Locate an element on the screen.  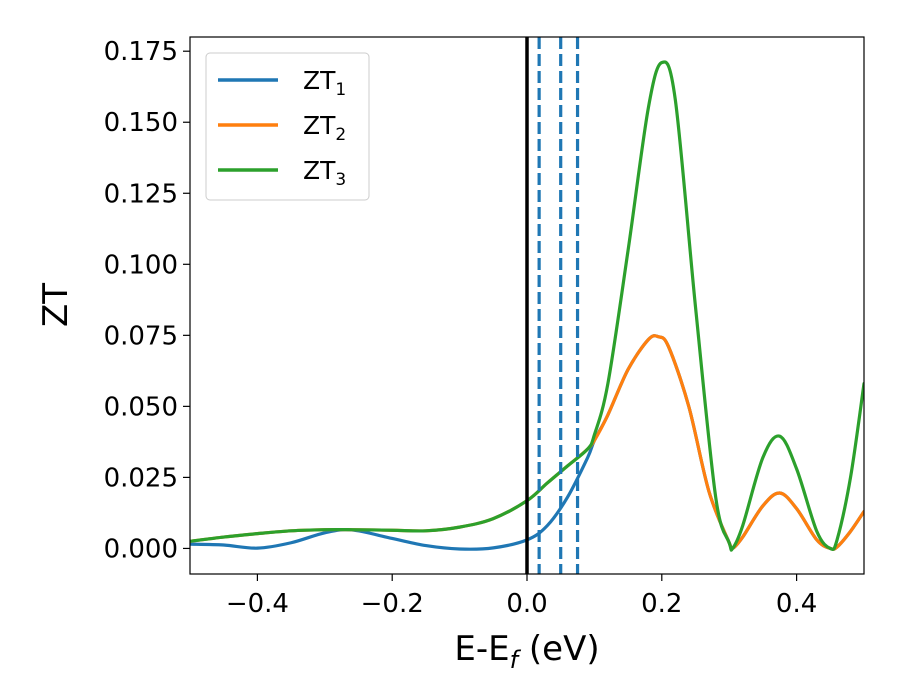
y-tick-label: 0.175 is located at coordinates (141, 52).